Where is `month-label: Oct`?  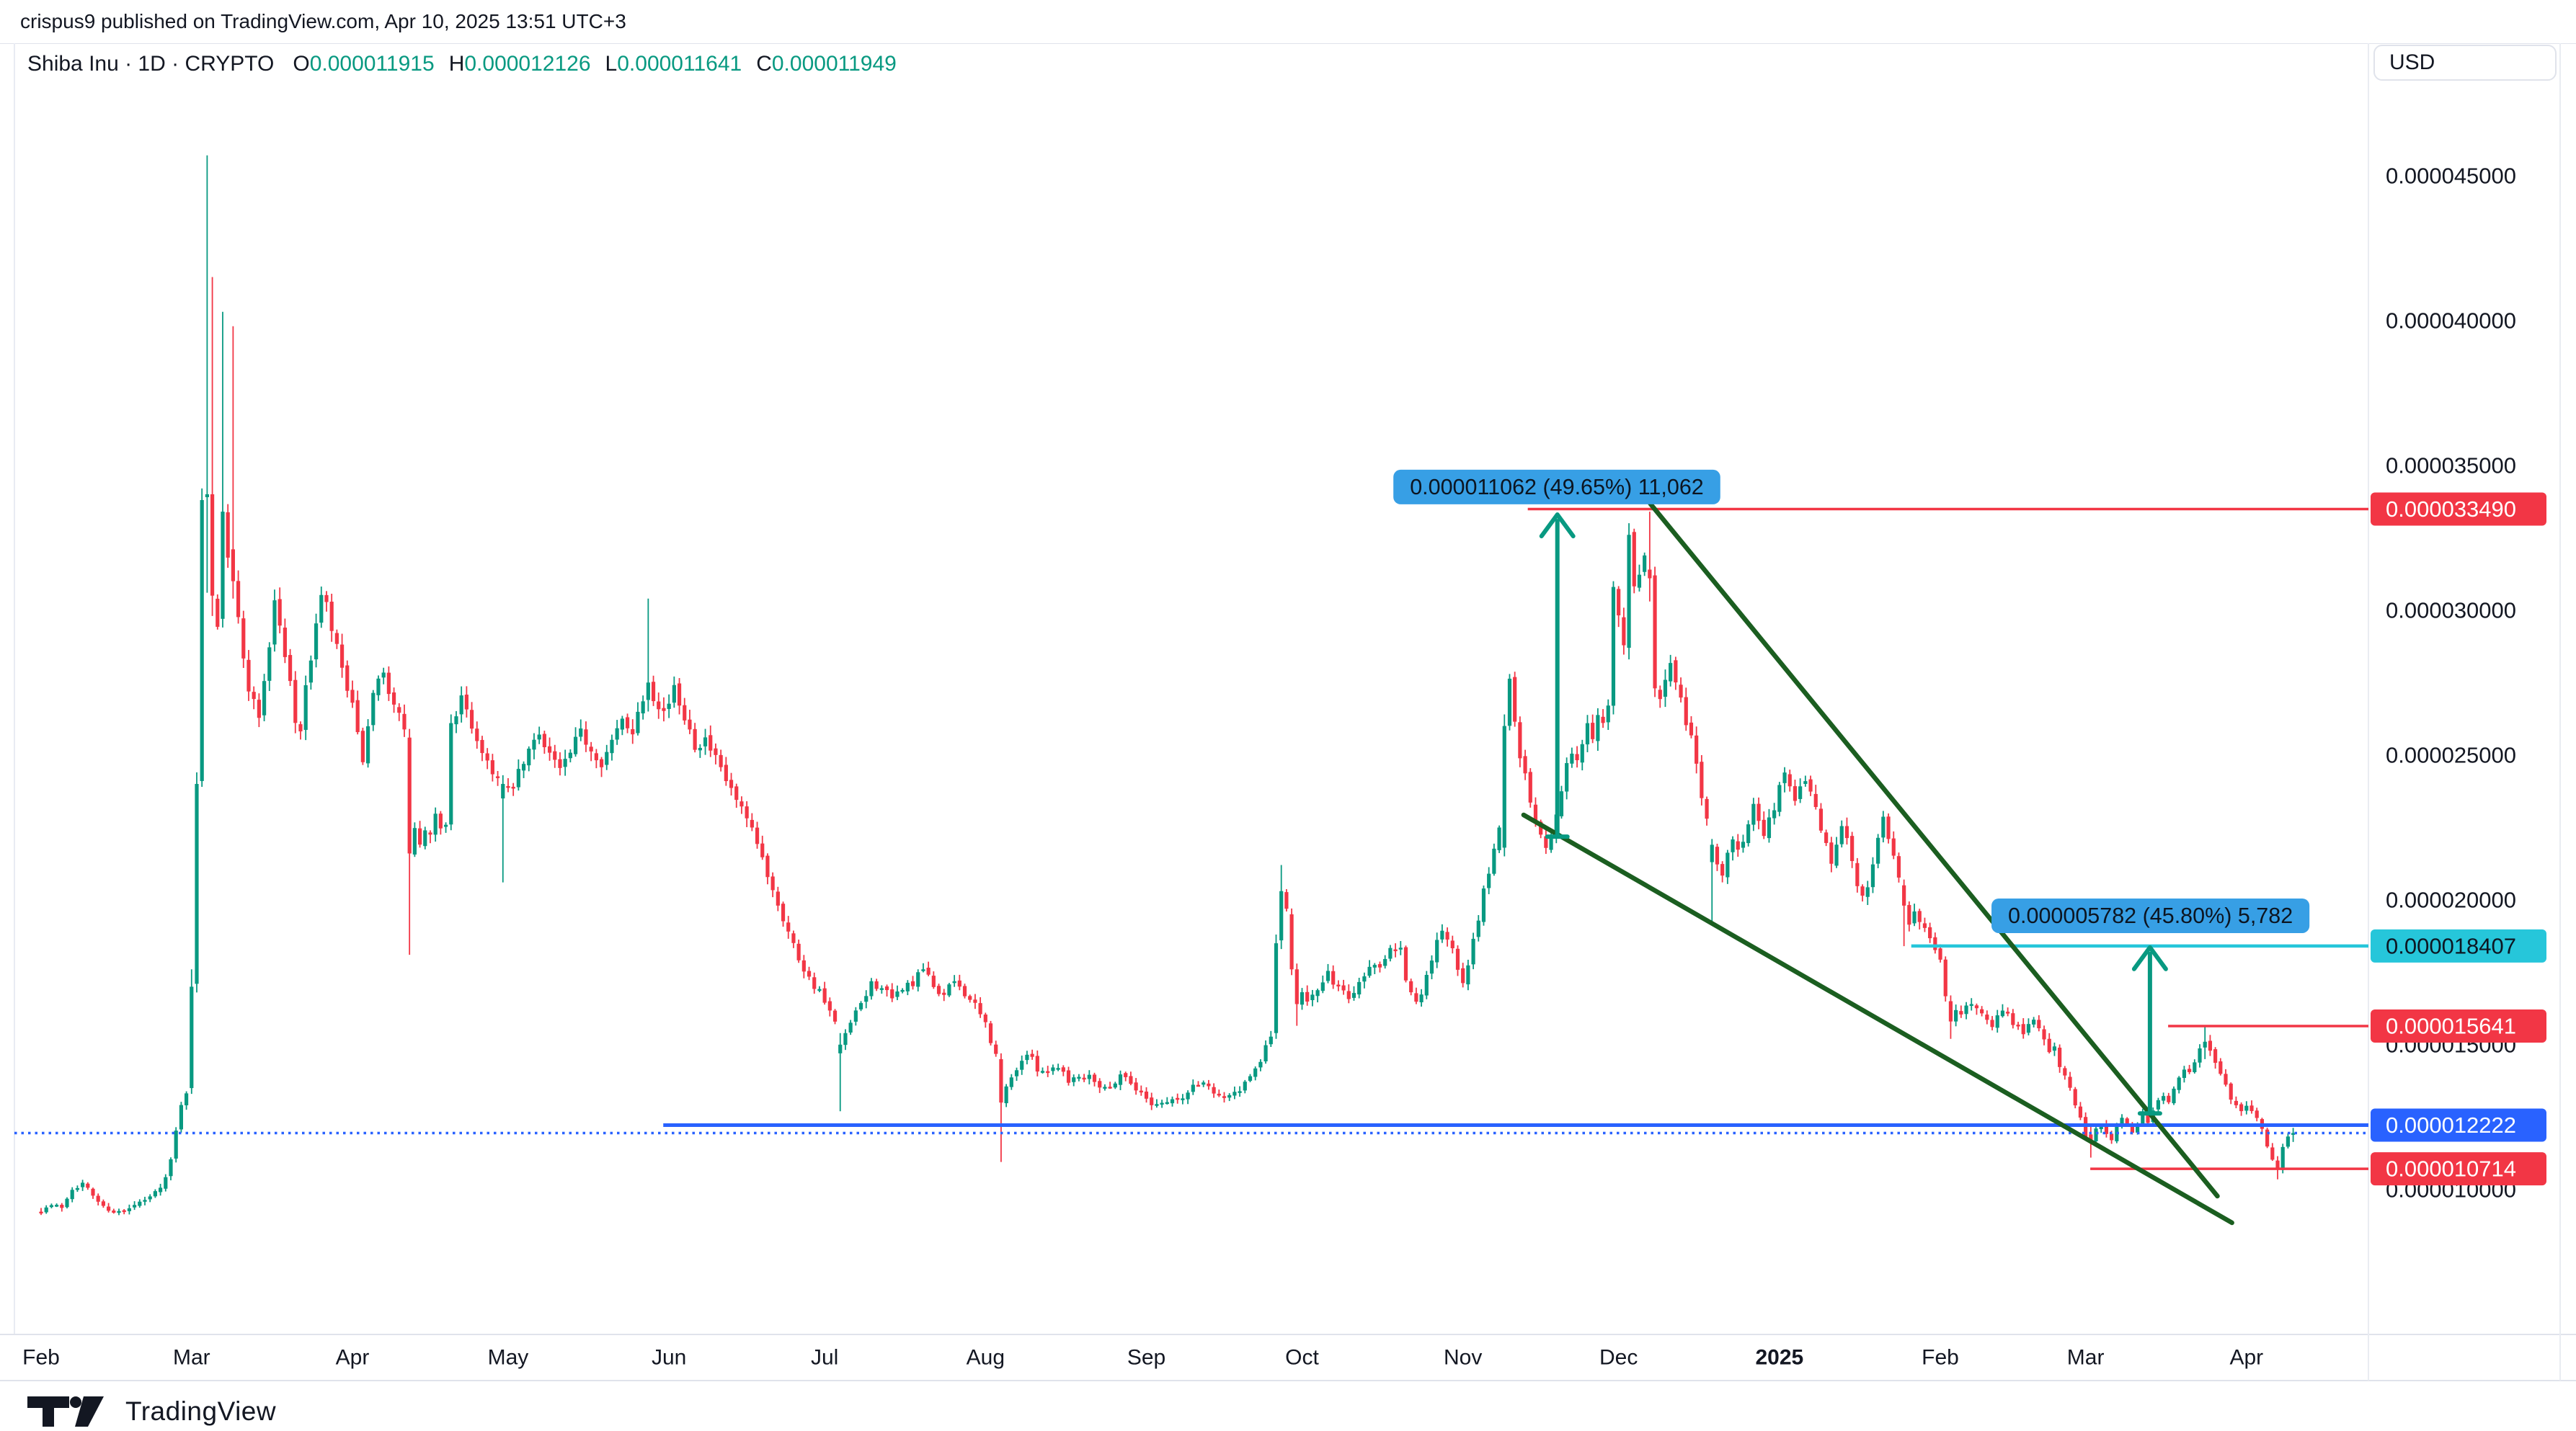 month-label: Oct is located at coordinates (1302, 1358).